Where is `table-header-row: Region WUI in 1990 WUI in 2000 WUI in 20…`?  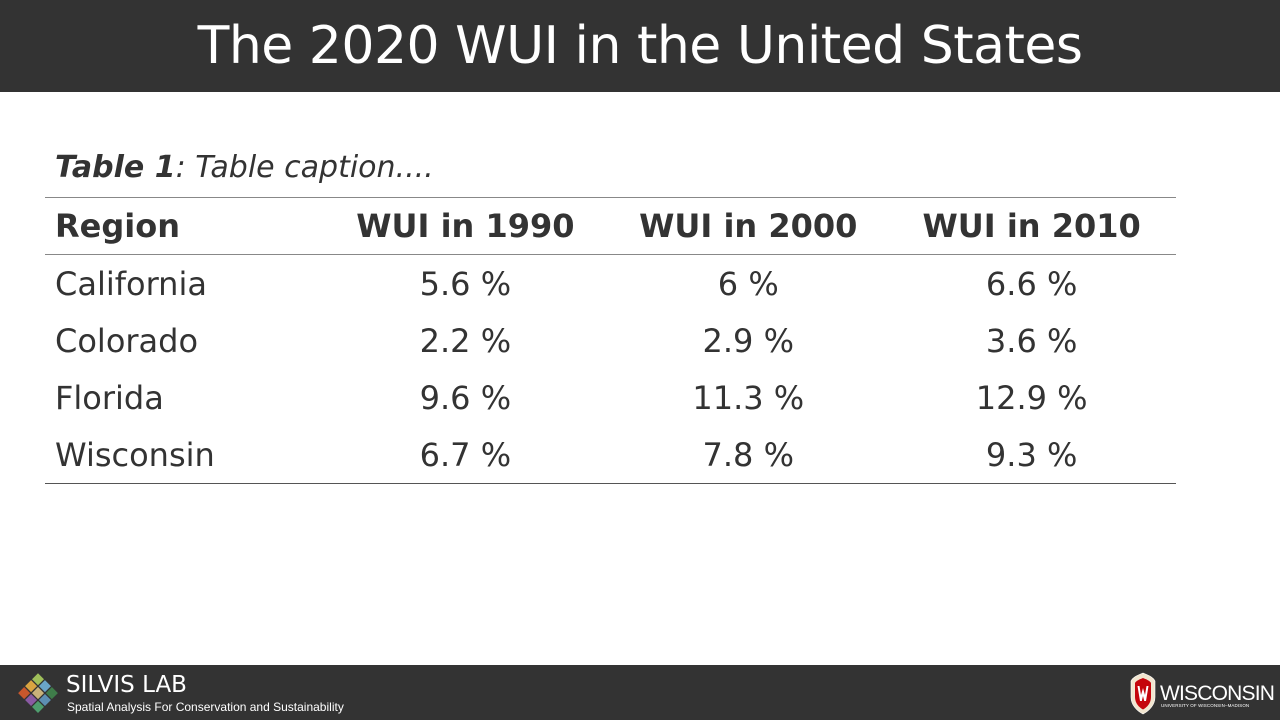 table-header-row: Region WUI in 1990 WUI in 2000 WUI in 20… is located at coordinates (610, 226).